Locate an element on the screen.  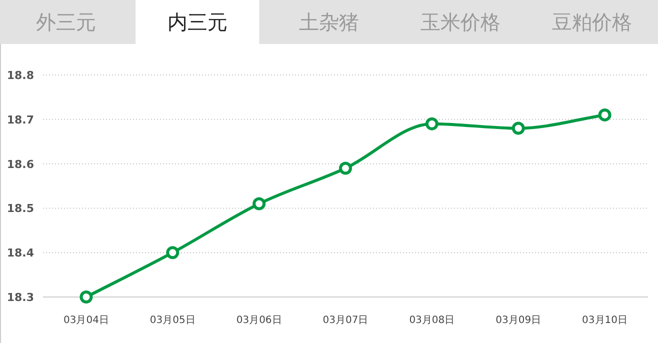
x-tick-label: 03月09日 is located at coordinates (519, 320).